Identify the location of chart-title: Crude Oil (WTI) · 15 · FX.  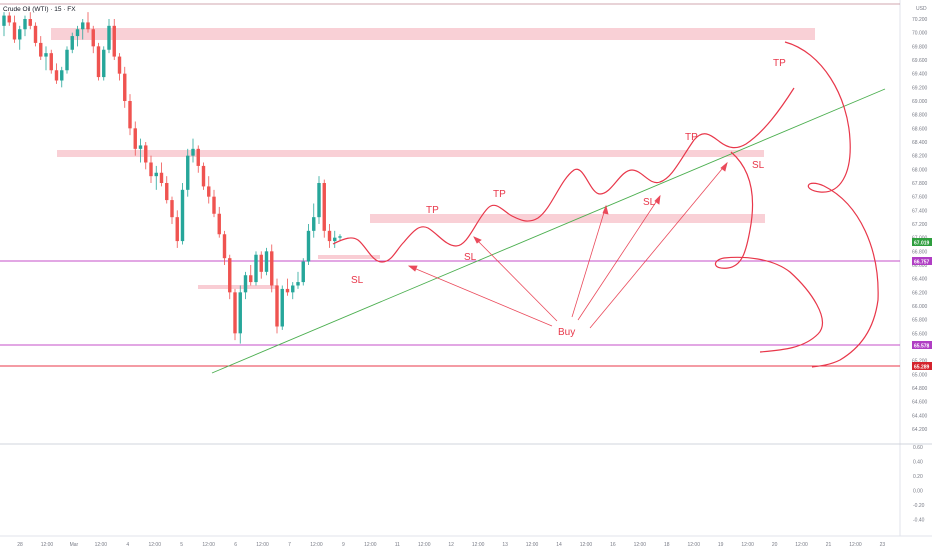
(39, 9).